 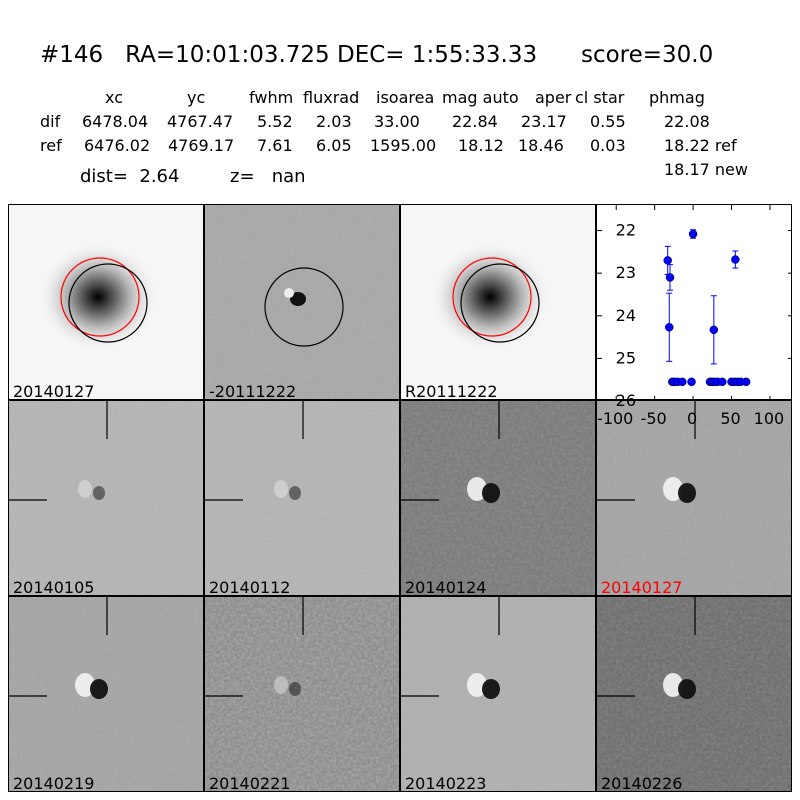 I want to click on y-tick-label: 24, so click(x=626, y=315).